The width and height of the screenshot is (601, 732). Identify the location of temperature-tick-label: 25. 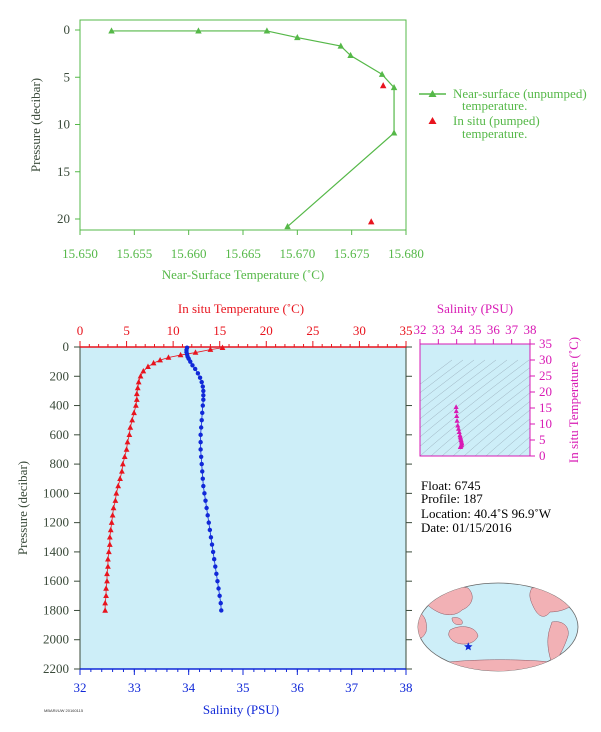
(312, 330).